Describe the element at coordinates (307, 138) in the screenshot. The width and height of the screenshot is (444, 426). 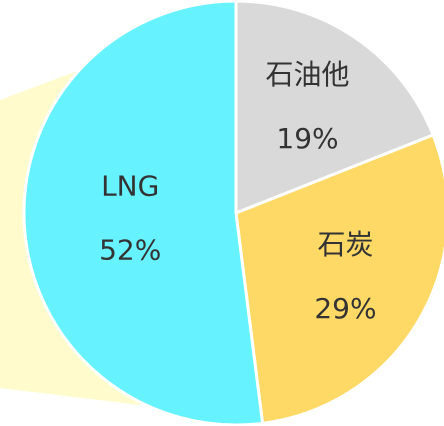
I see `slice-value-label: 19%` at that location.